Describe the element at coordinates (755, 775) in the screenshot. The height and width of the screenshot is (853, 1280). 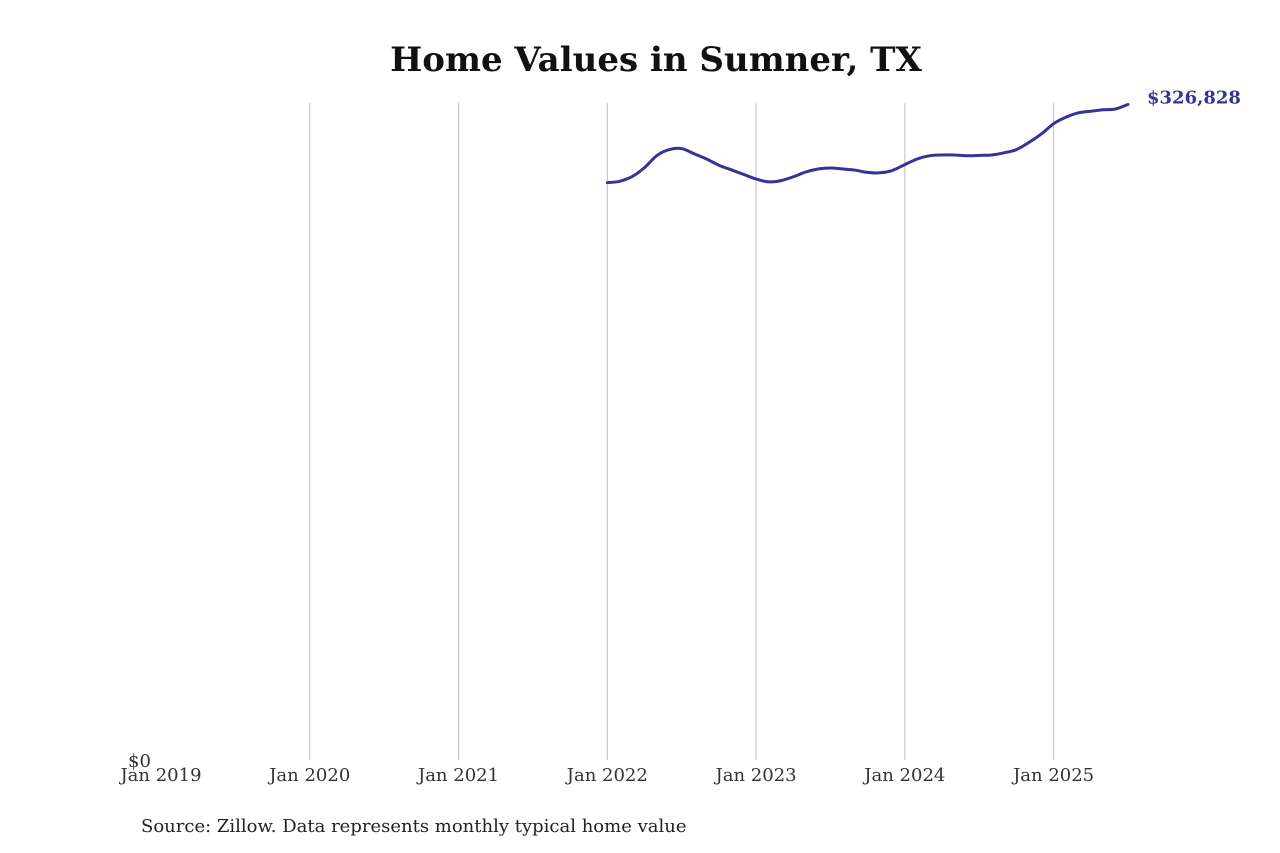
I see `x-tick-label: Jan 2023` at that location.